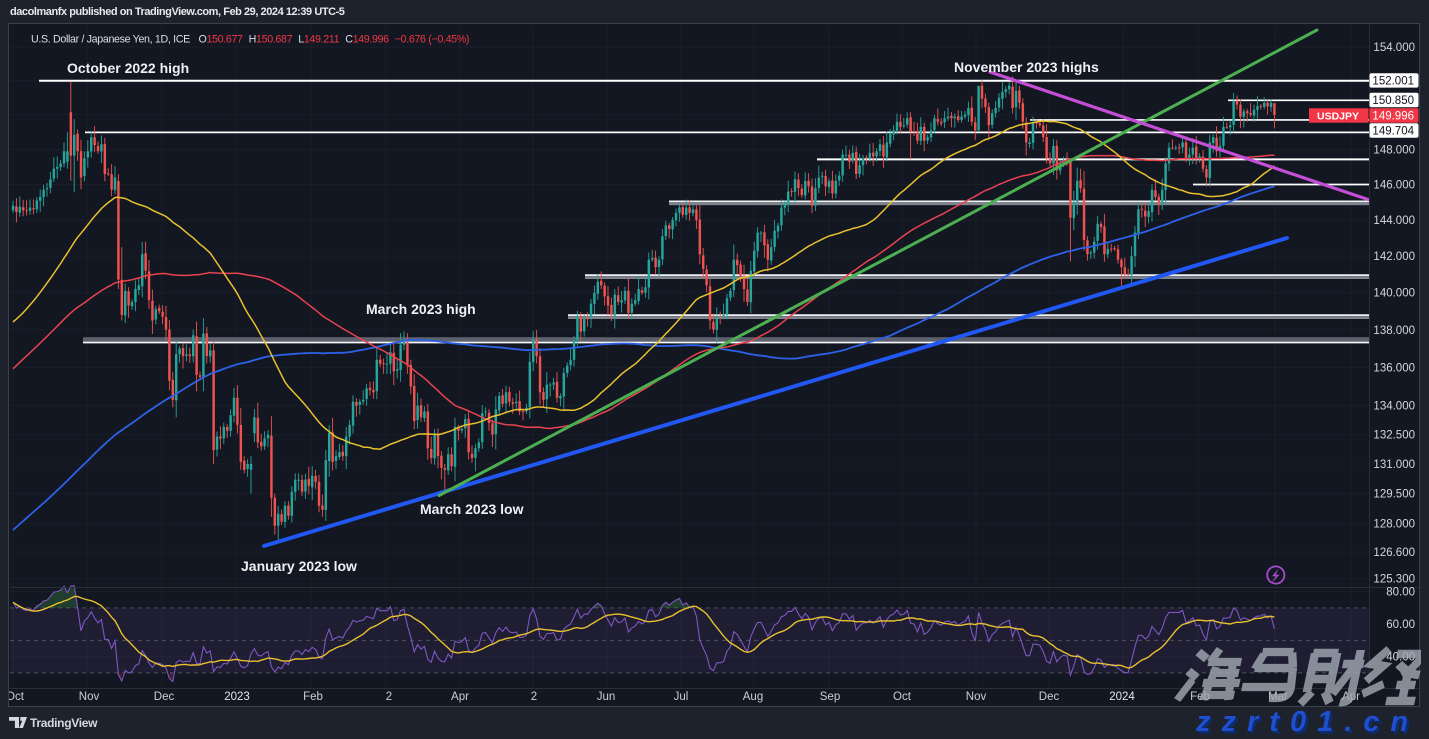 This screenshot has width=1429, height=739. I want to click on svg-text: 149.996, so click(1393, 117).